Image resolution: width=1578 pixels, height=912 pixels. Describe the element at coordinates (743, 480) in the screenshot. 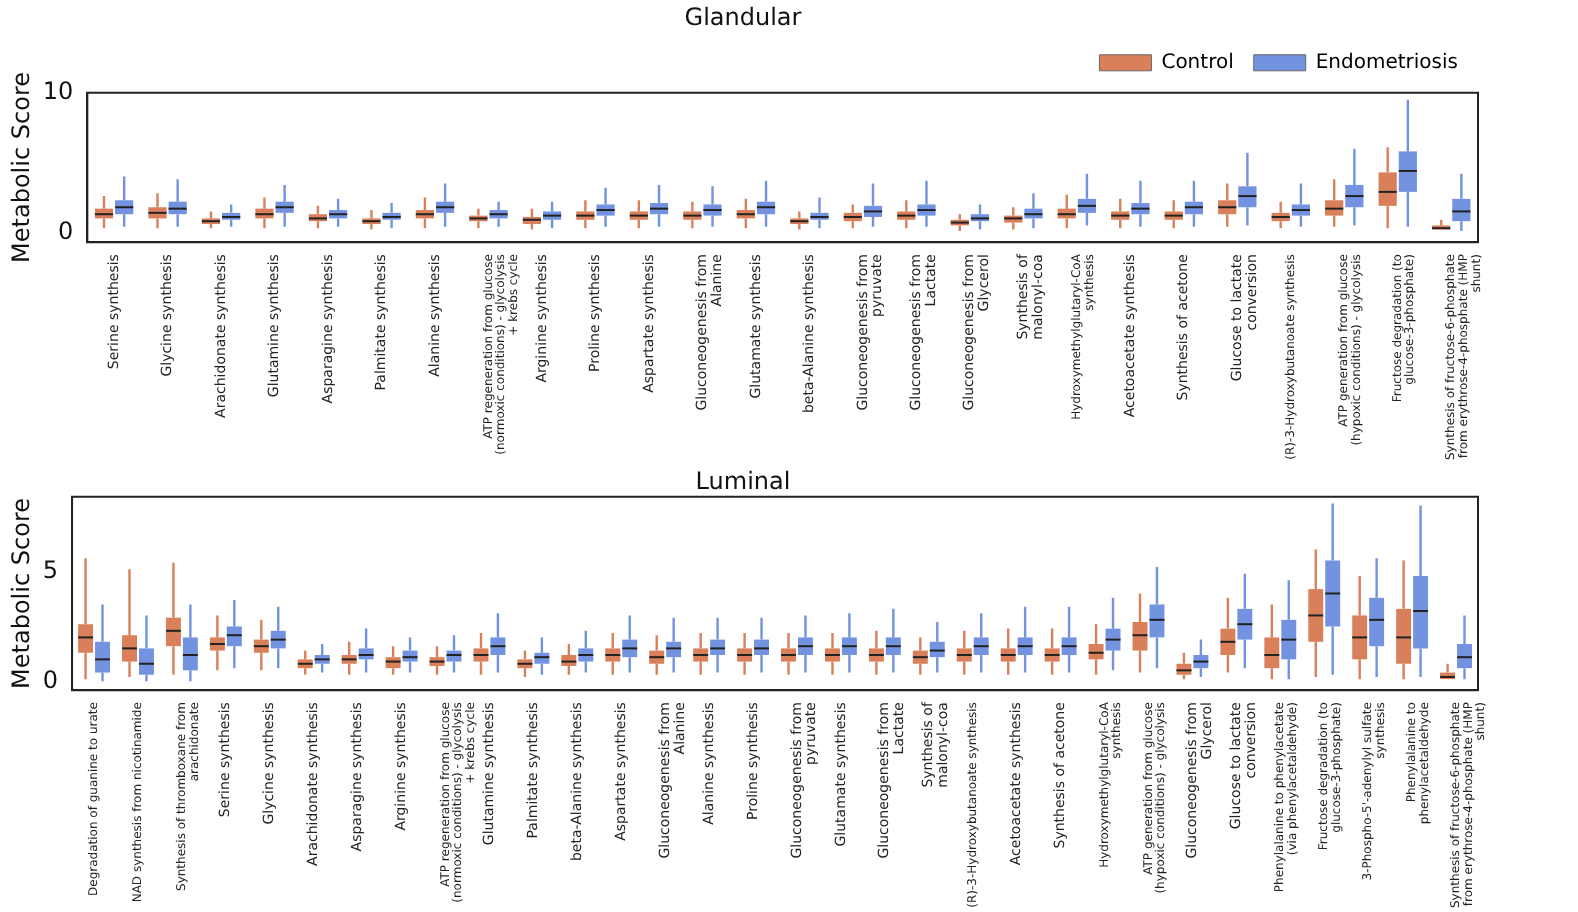

I see `chart-title: Luminal` at that location.